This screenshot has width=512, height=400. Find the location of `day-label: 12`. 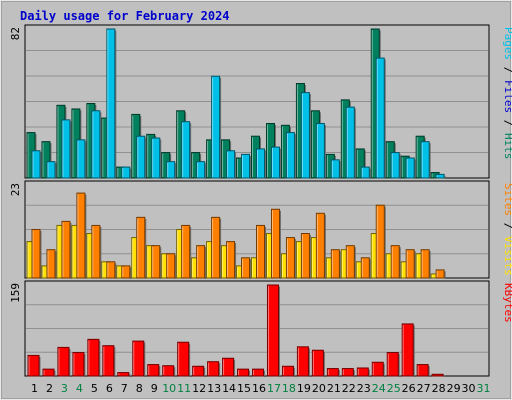

day-label: 12 is located at coordinates (199, 388).